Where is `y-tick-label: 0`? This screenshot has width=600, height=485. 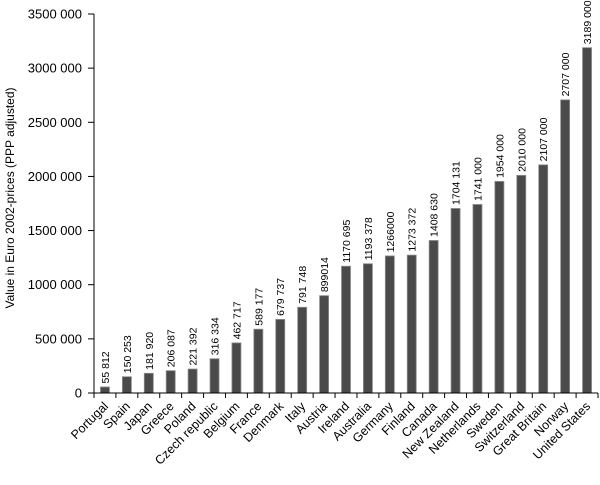
y-tick-label: 0 is located at coordinates (78, 393).